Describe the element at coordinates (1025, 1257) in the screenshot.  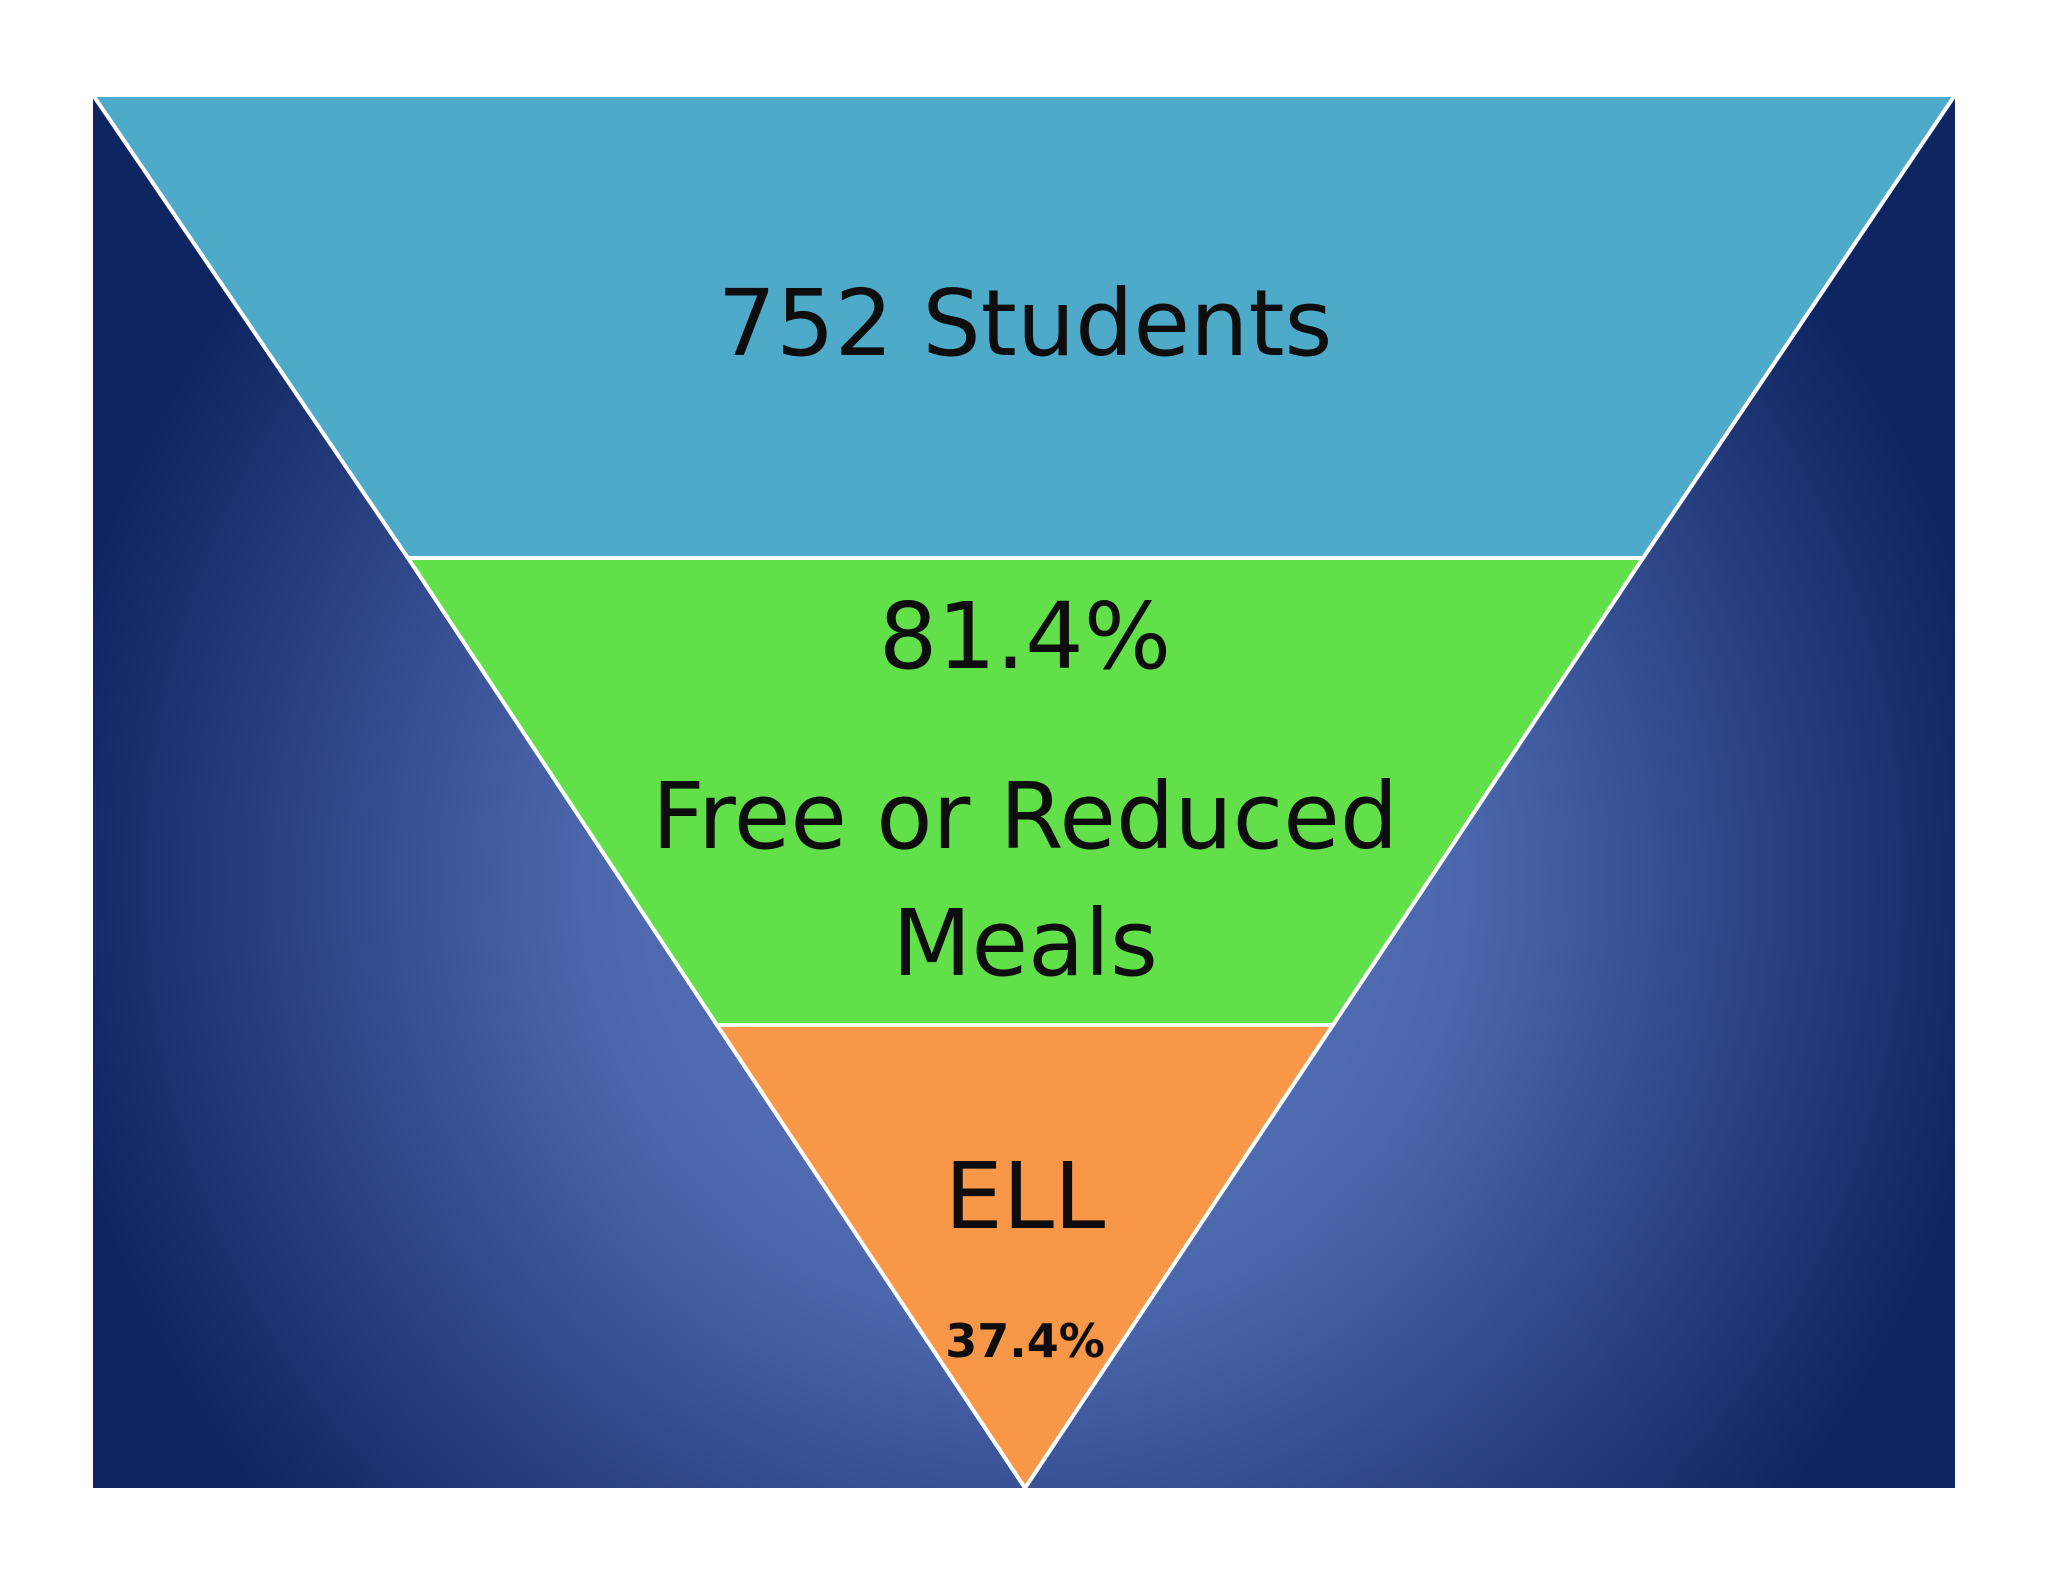
I see `funnel-tier-ell` at that location.